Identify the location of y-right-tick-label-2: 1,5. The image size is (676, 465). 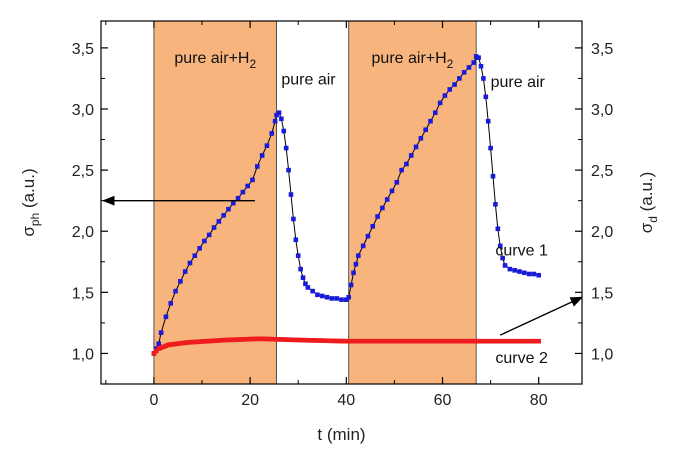
(602, 293).